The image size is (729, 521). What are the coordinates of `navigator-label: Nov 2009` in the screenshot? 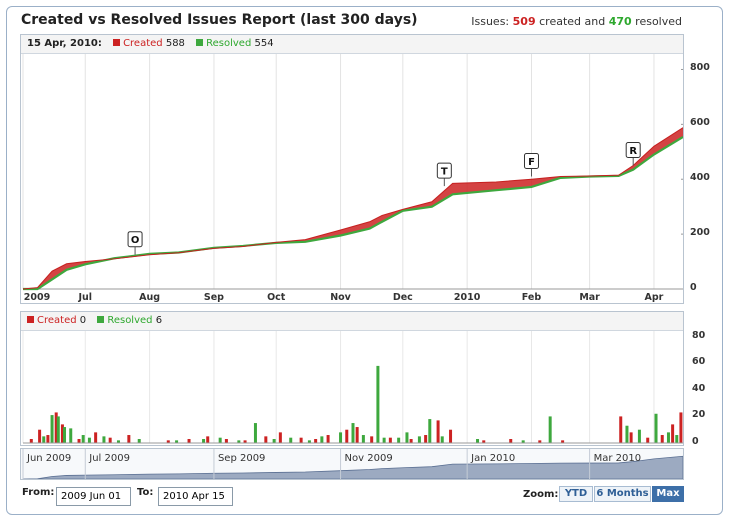 It's located at (369, 458).